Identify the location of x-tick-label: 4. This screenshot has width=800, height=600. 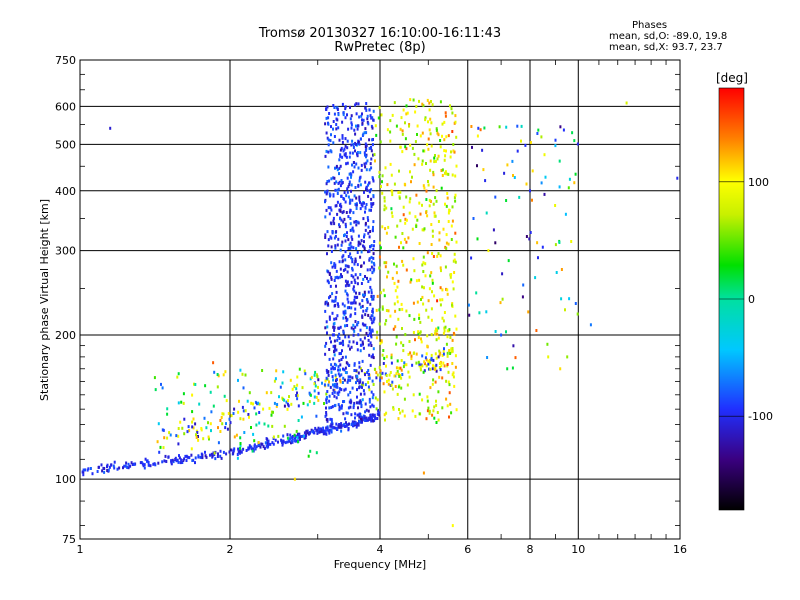
(380, 549).